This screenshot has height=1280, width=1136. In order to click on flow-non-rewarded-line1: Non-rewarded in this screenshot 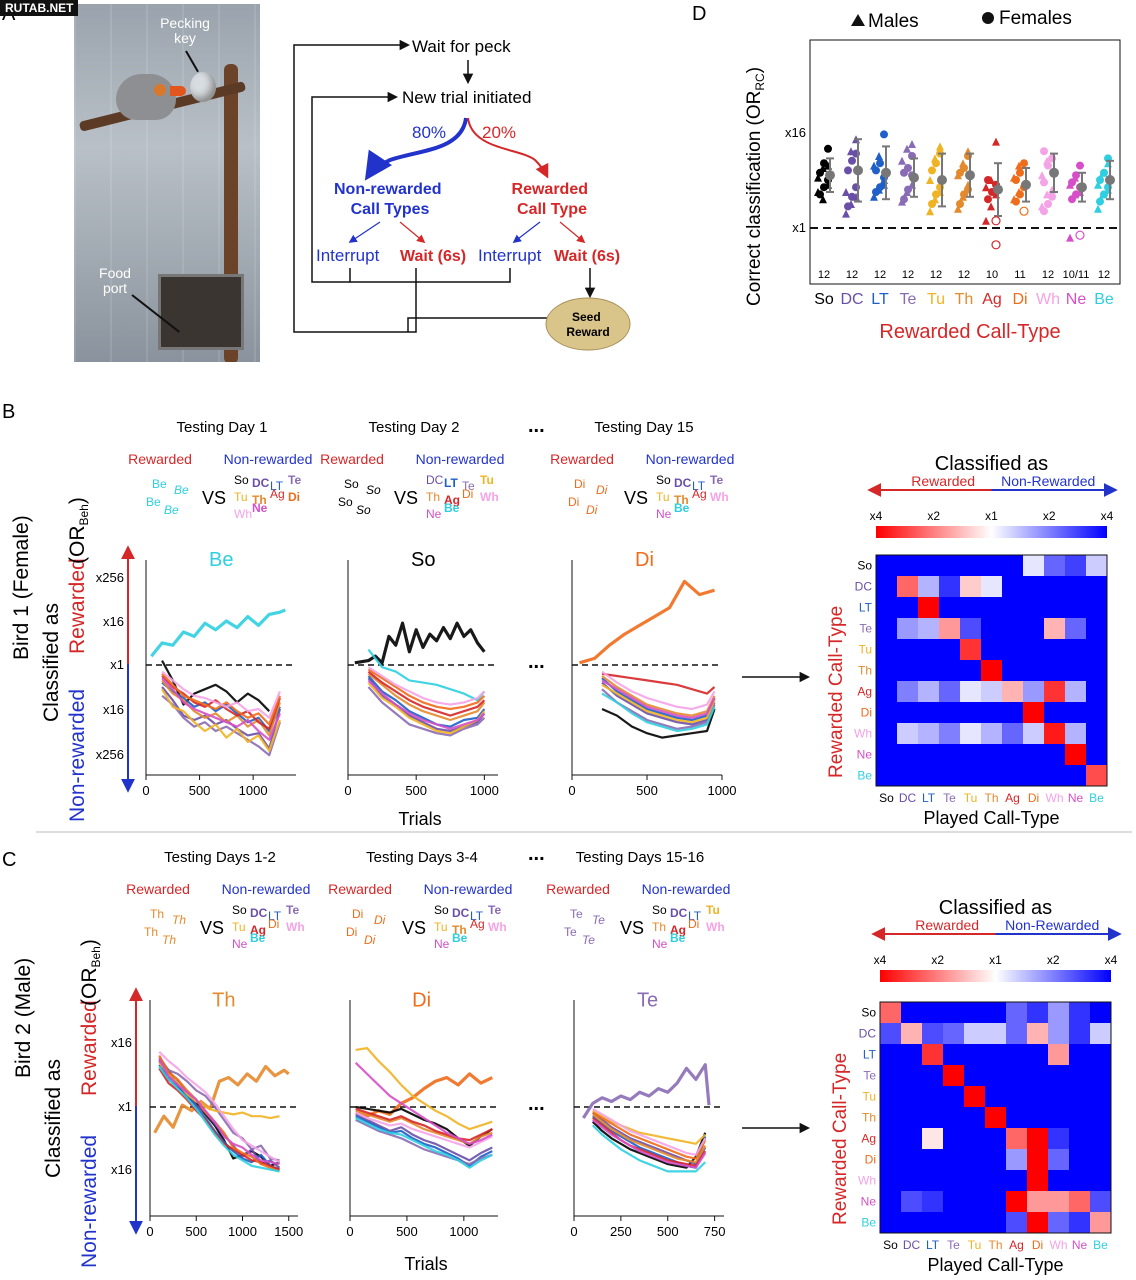, I will do `click(388, 189)`.